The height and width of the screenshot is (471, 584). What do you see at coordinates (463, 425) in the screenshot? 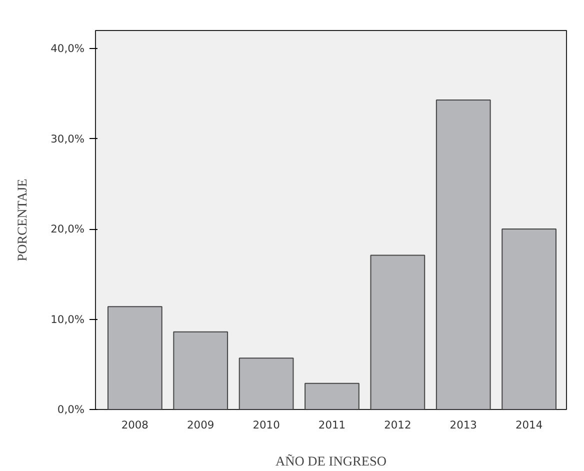
I see `x-tick-label: 2013` at bounding box center [463, 425].